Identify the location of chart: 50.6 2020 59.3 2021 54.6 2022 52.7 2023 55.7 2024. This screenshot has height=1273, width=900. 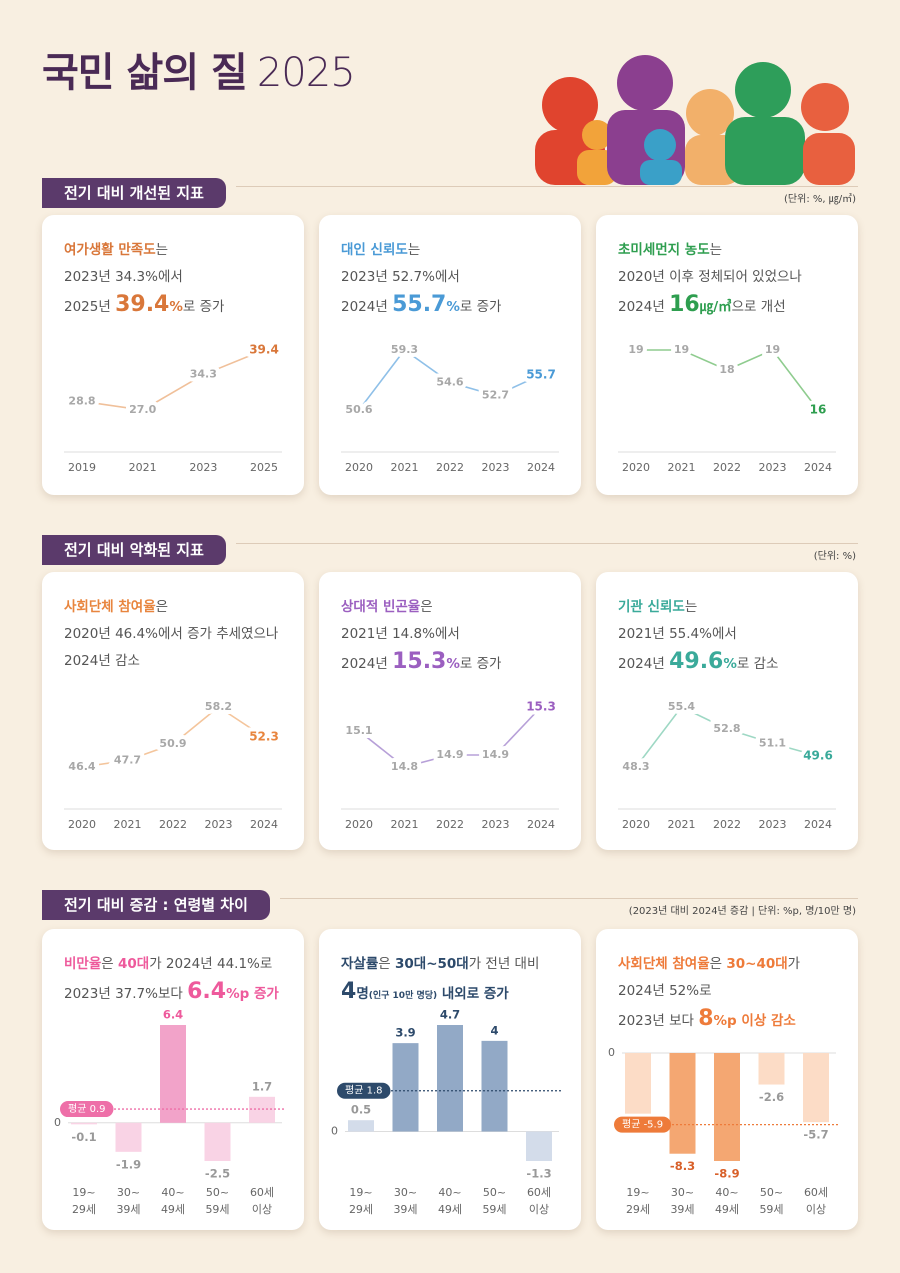
(450, 406).